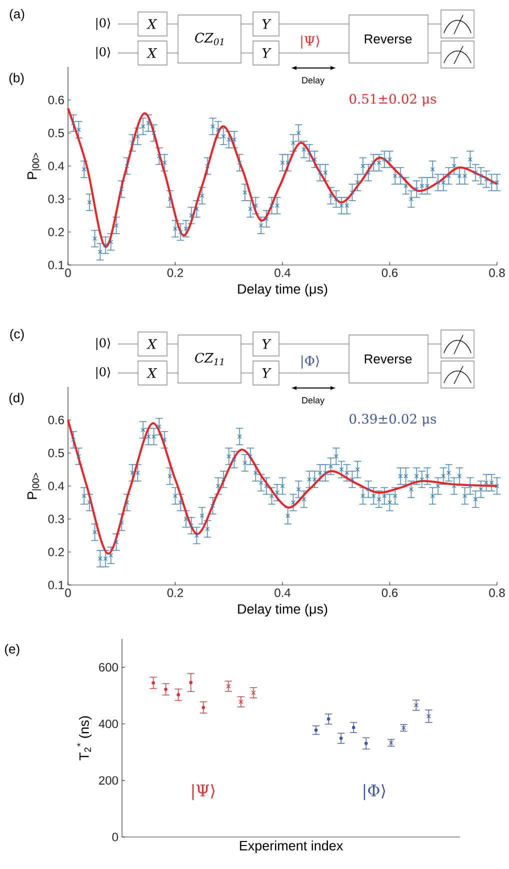 Image resolution: width=509 pixels, height=869 pixels. Describe the element at coordinates (108, 667) in the screenshot. I see `y-tick-label: 600` at that location.